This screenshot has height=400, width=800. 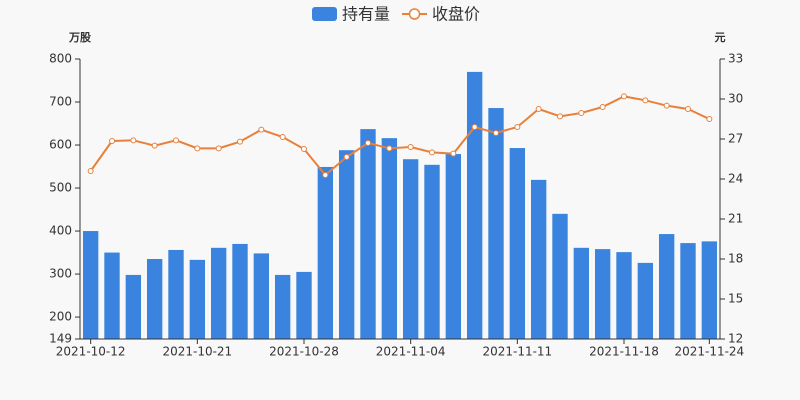 I want to click on y-tick-label: 200, so click(x=60, y=317).